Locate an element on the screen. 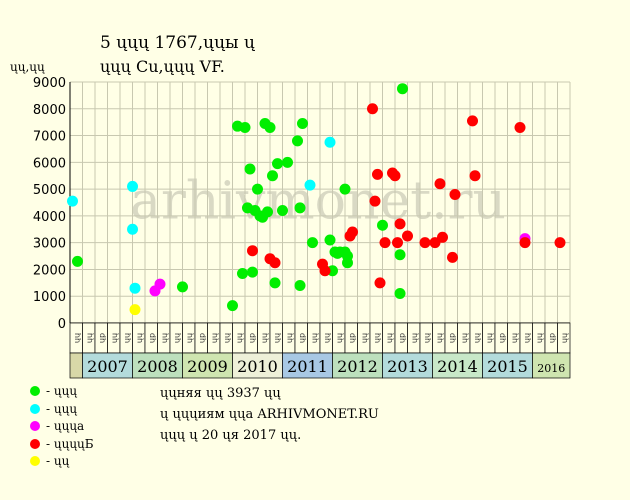 The width and height of the screenshot is (630, 500). note-source: ų ųųųиям ųųа ARHIVMONET.RU is located at coordinates (269, 414).